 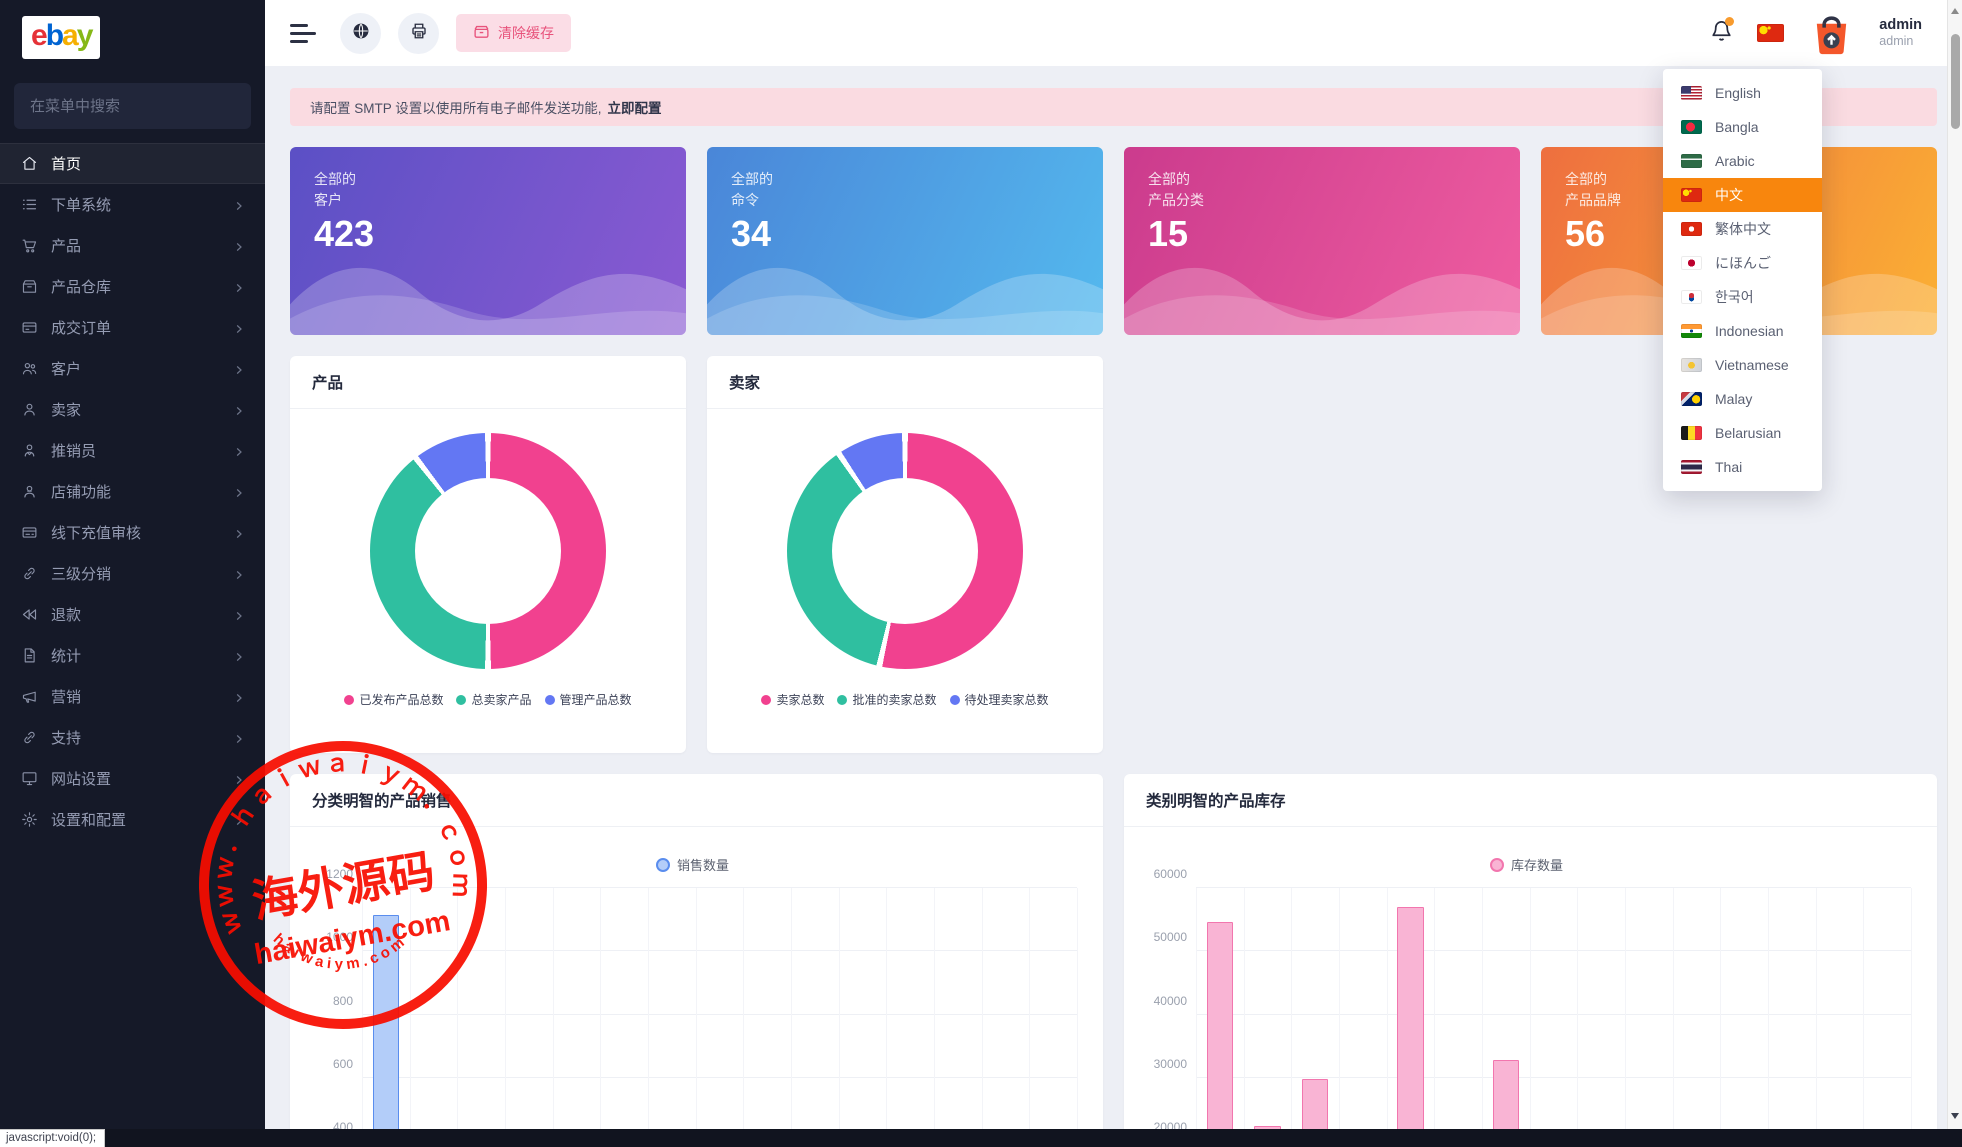 What do you see at coordinates (1742, 161) in the screenshot?
I see `language-option-sa: Arabic` at bounding box center [1742, 161].